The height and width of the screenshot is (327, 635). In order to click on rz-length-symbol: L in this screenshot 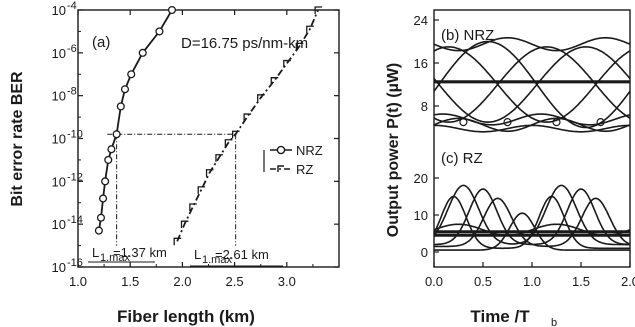, I will do `click(197, 254)`.